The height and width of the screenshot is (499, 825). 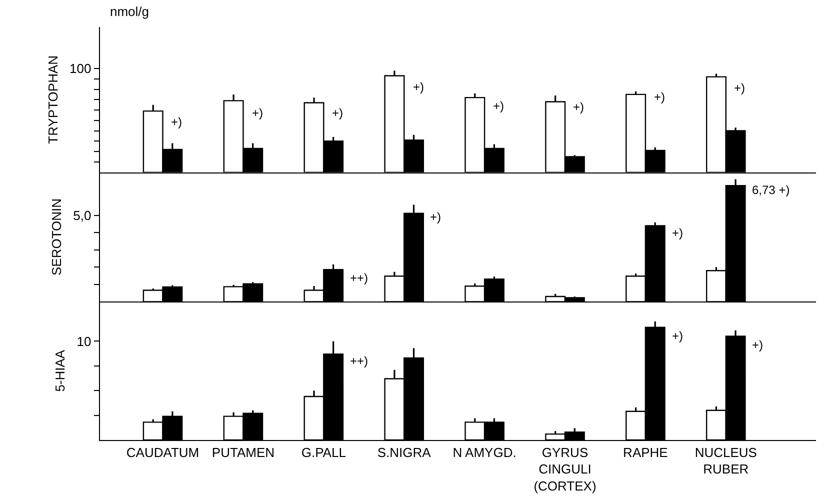 I want to click on y-tick-label: 100, so click(x=81, y=68).